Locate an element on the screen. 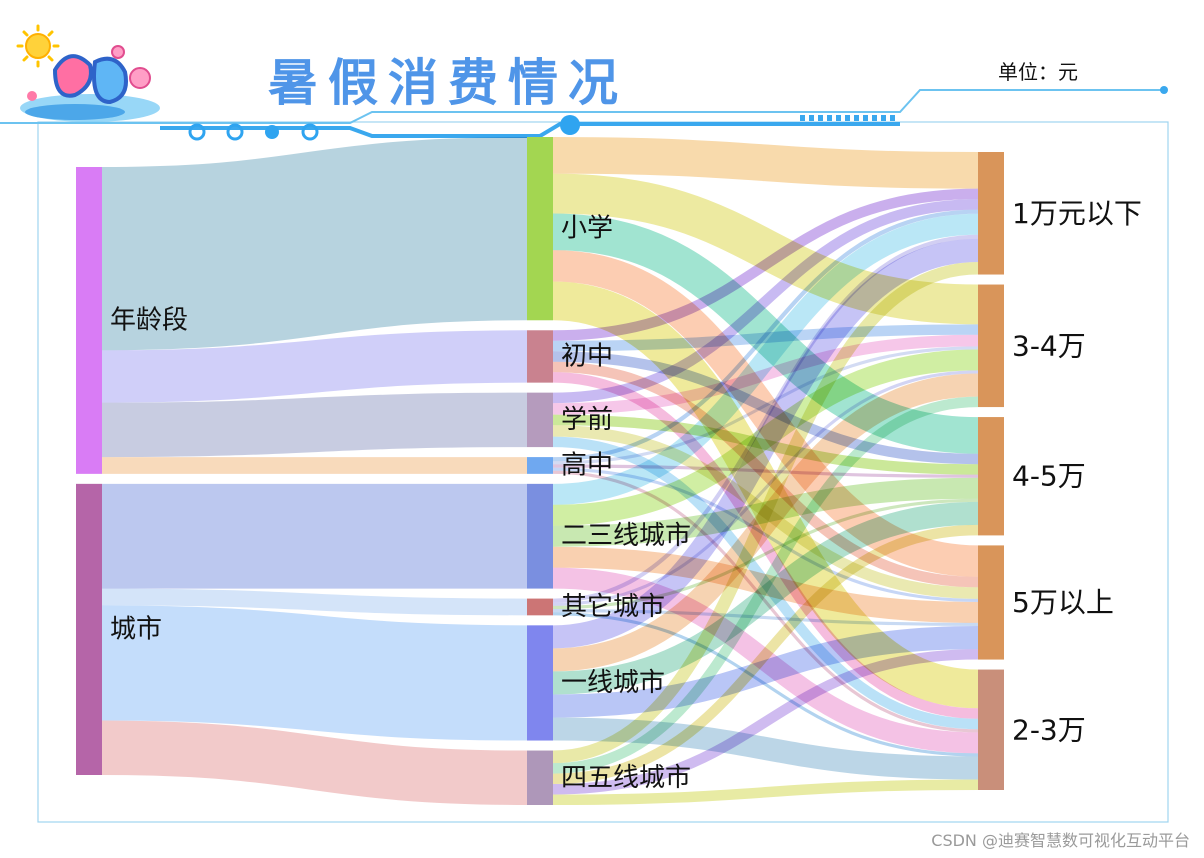 This screenshot has width=1204, height=858. unit-label: 单位：元 is located at coordinates (1038, 72).